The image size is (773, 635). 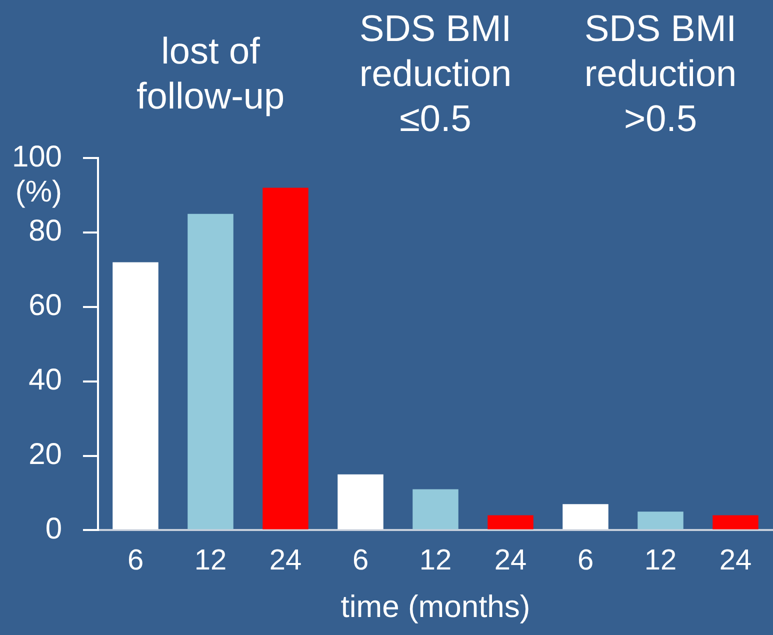 I want to click on text: lost of follow-up, so click(x=210, y=73).